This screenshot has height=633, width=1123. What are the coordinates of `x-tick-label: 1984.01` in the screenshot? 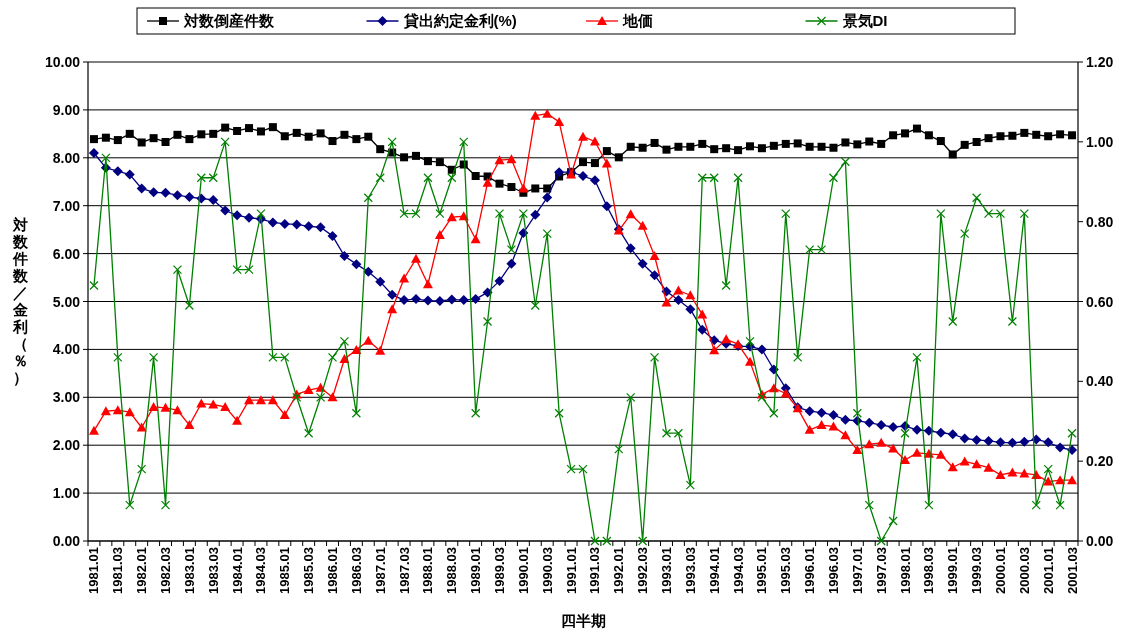 It's located at (237, 570).